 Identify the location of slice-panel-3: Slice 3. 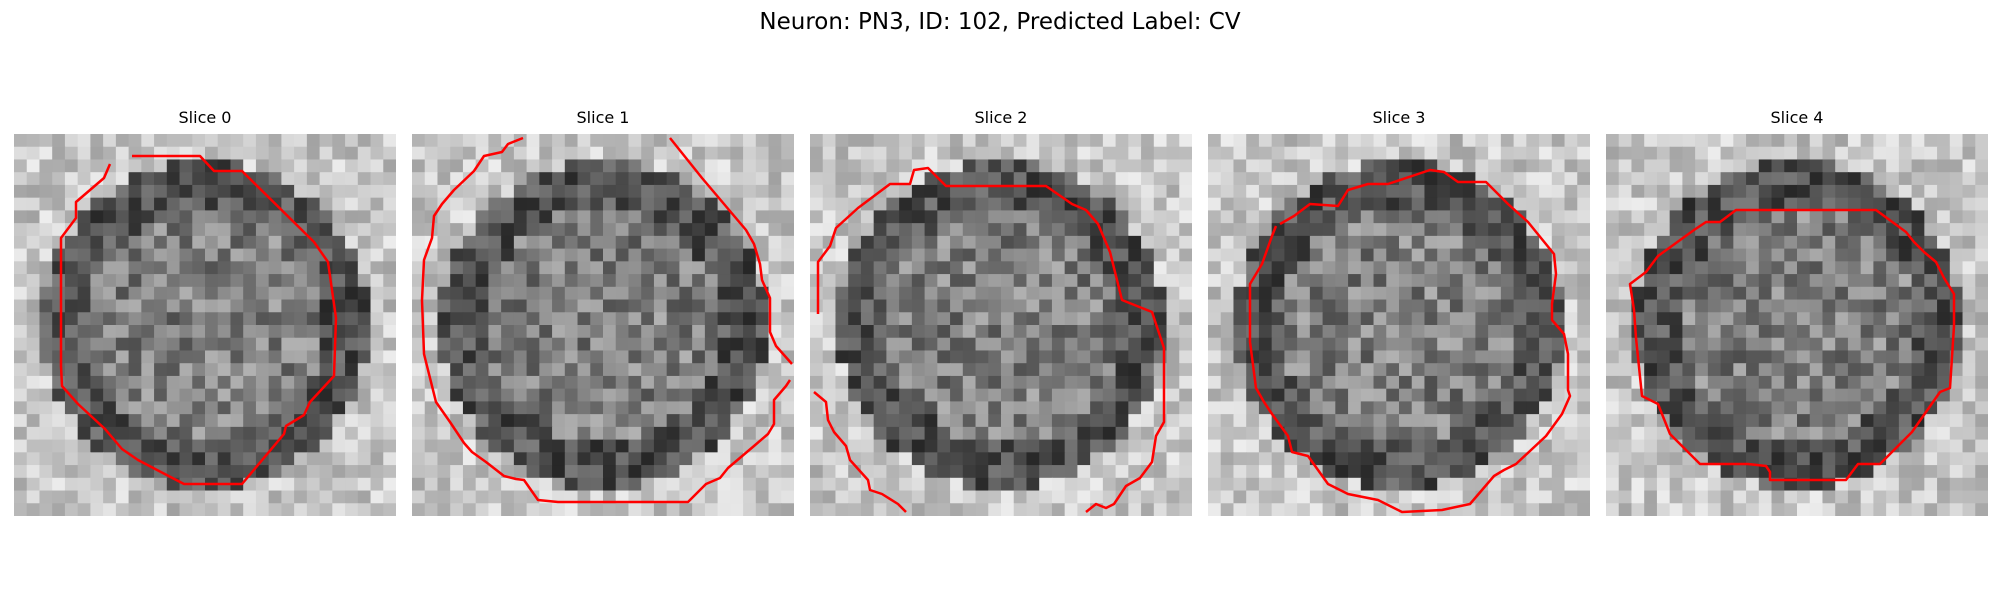
(1399, 312).